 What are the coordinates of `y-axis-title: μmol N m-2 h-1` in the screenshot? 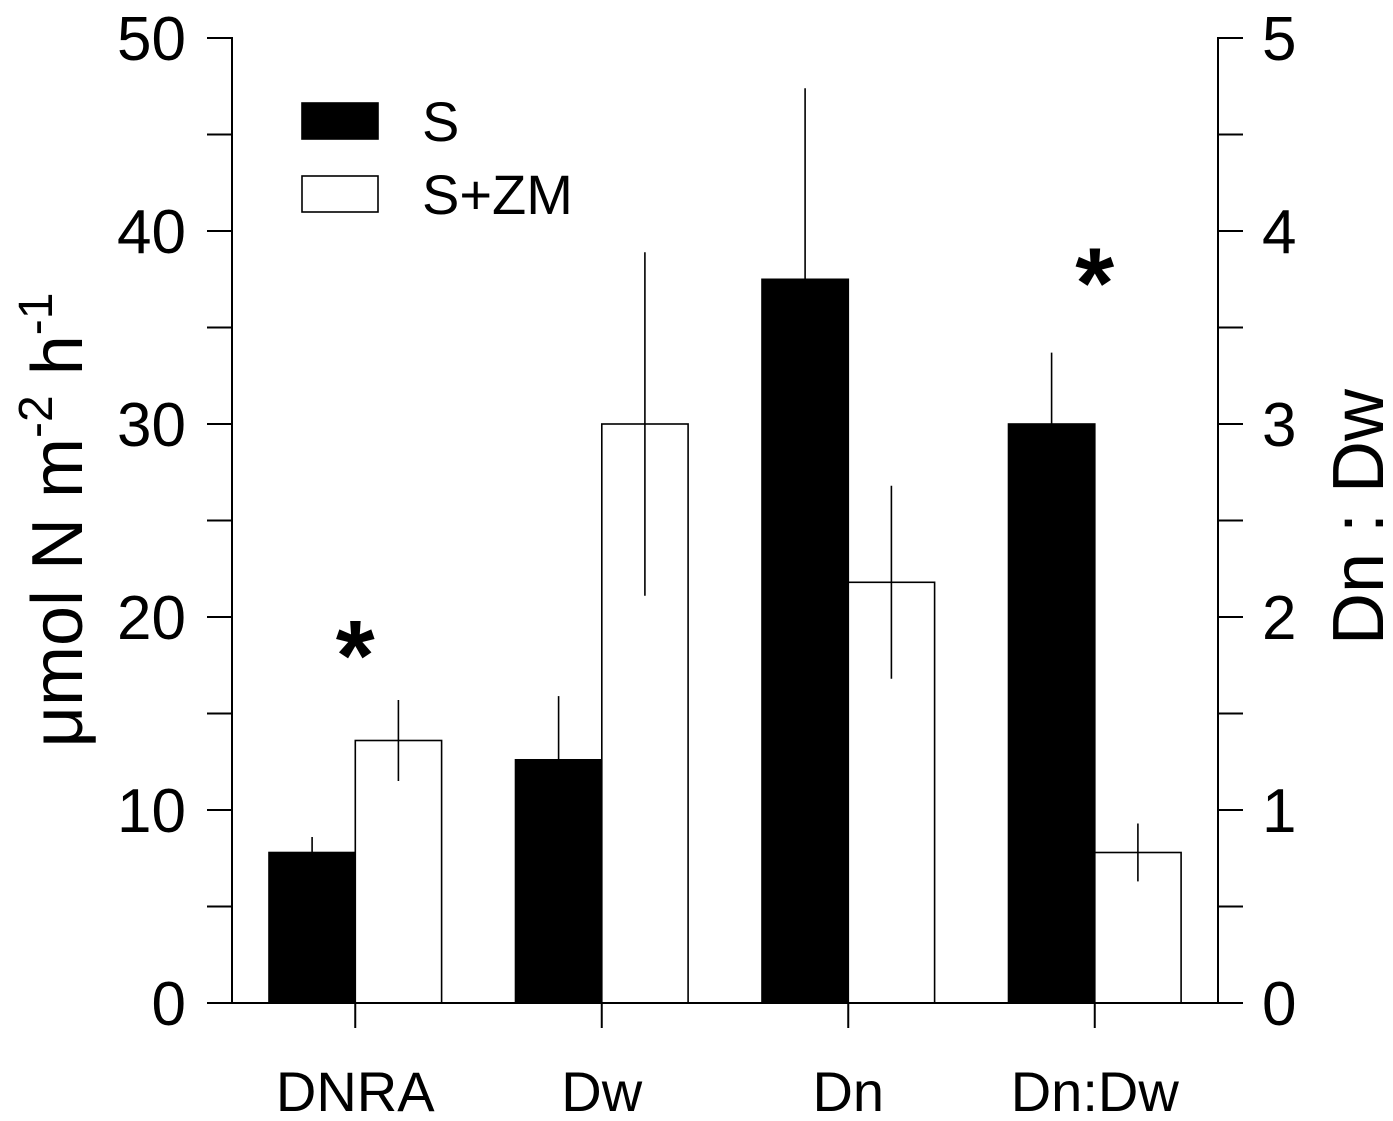 It's located at (54, 520).